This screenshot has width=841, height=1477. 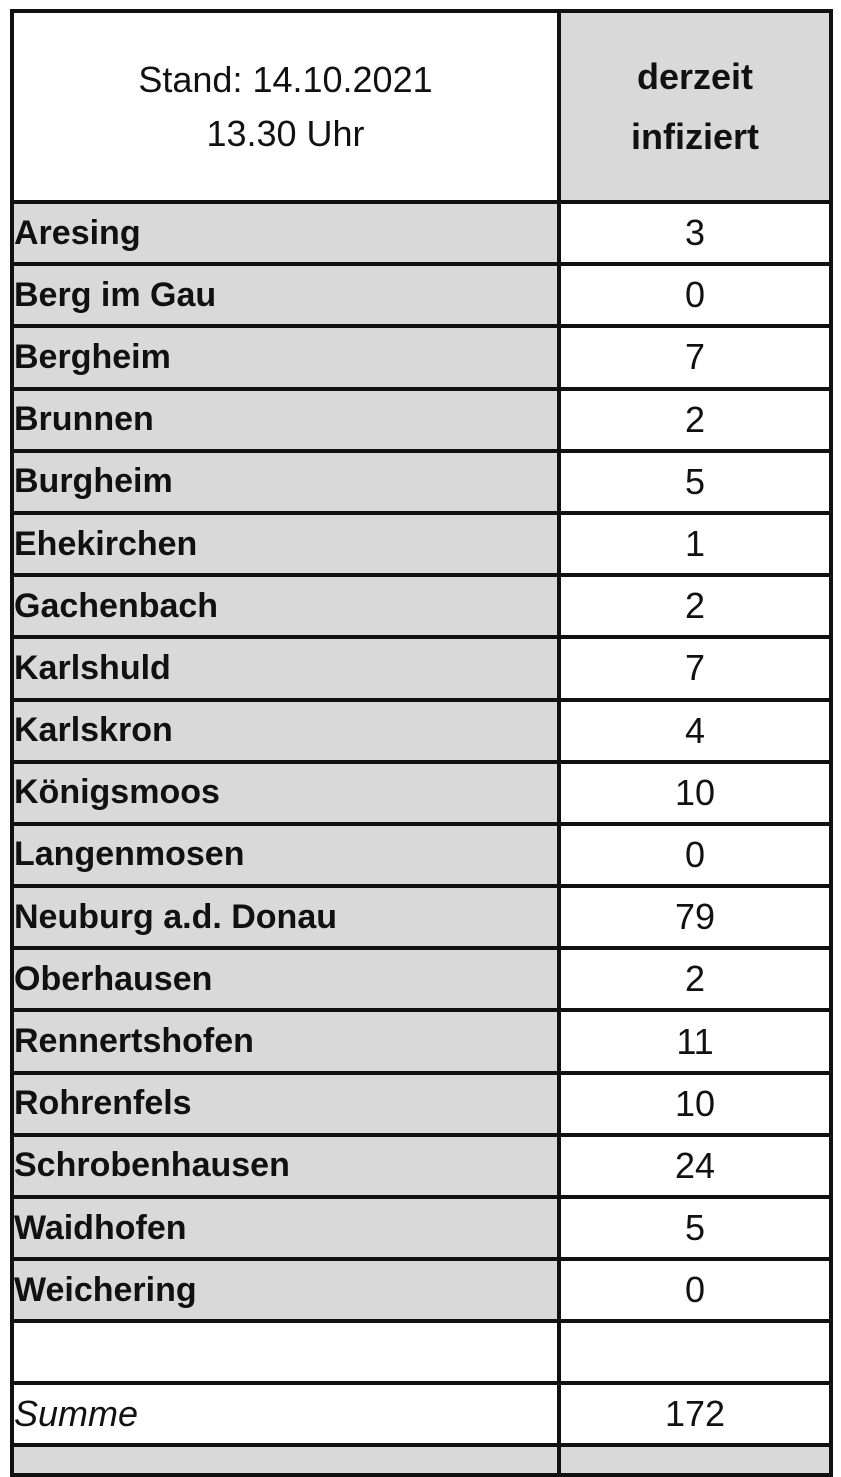 I want to click on table-row: Gachenbach 2, so click(x=421, y=606).